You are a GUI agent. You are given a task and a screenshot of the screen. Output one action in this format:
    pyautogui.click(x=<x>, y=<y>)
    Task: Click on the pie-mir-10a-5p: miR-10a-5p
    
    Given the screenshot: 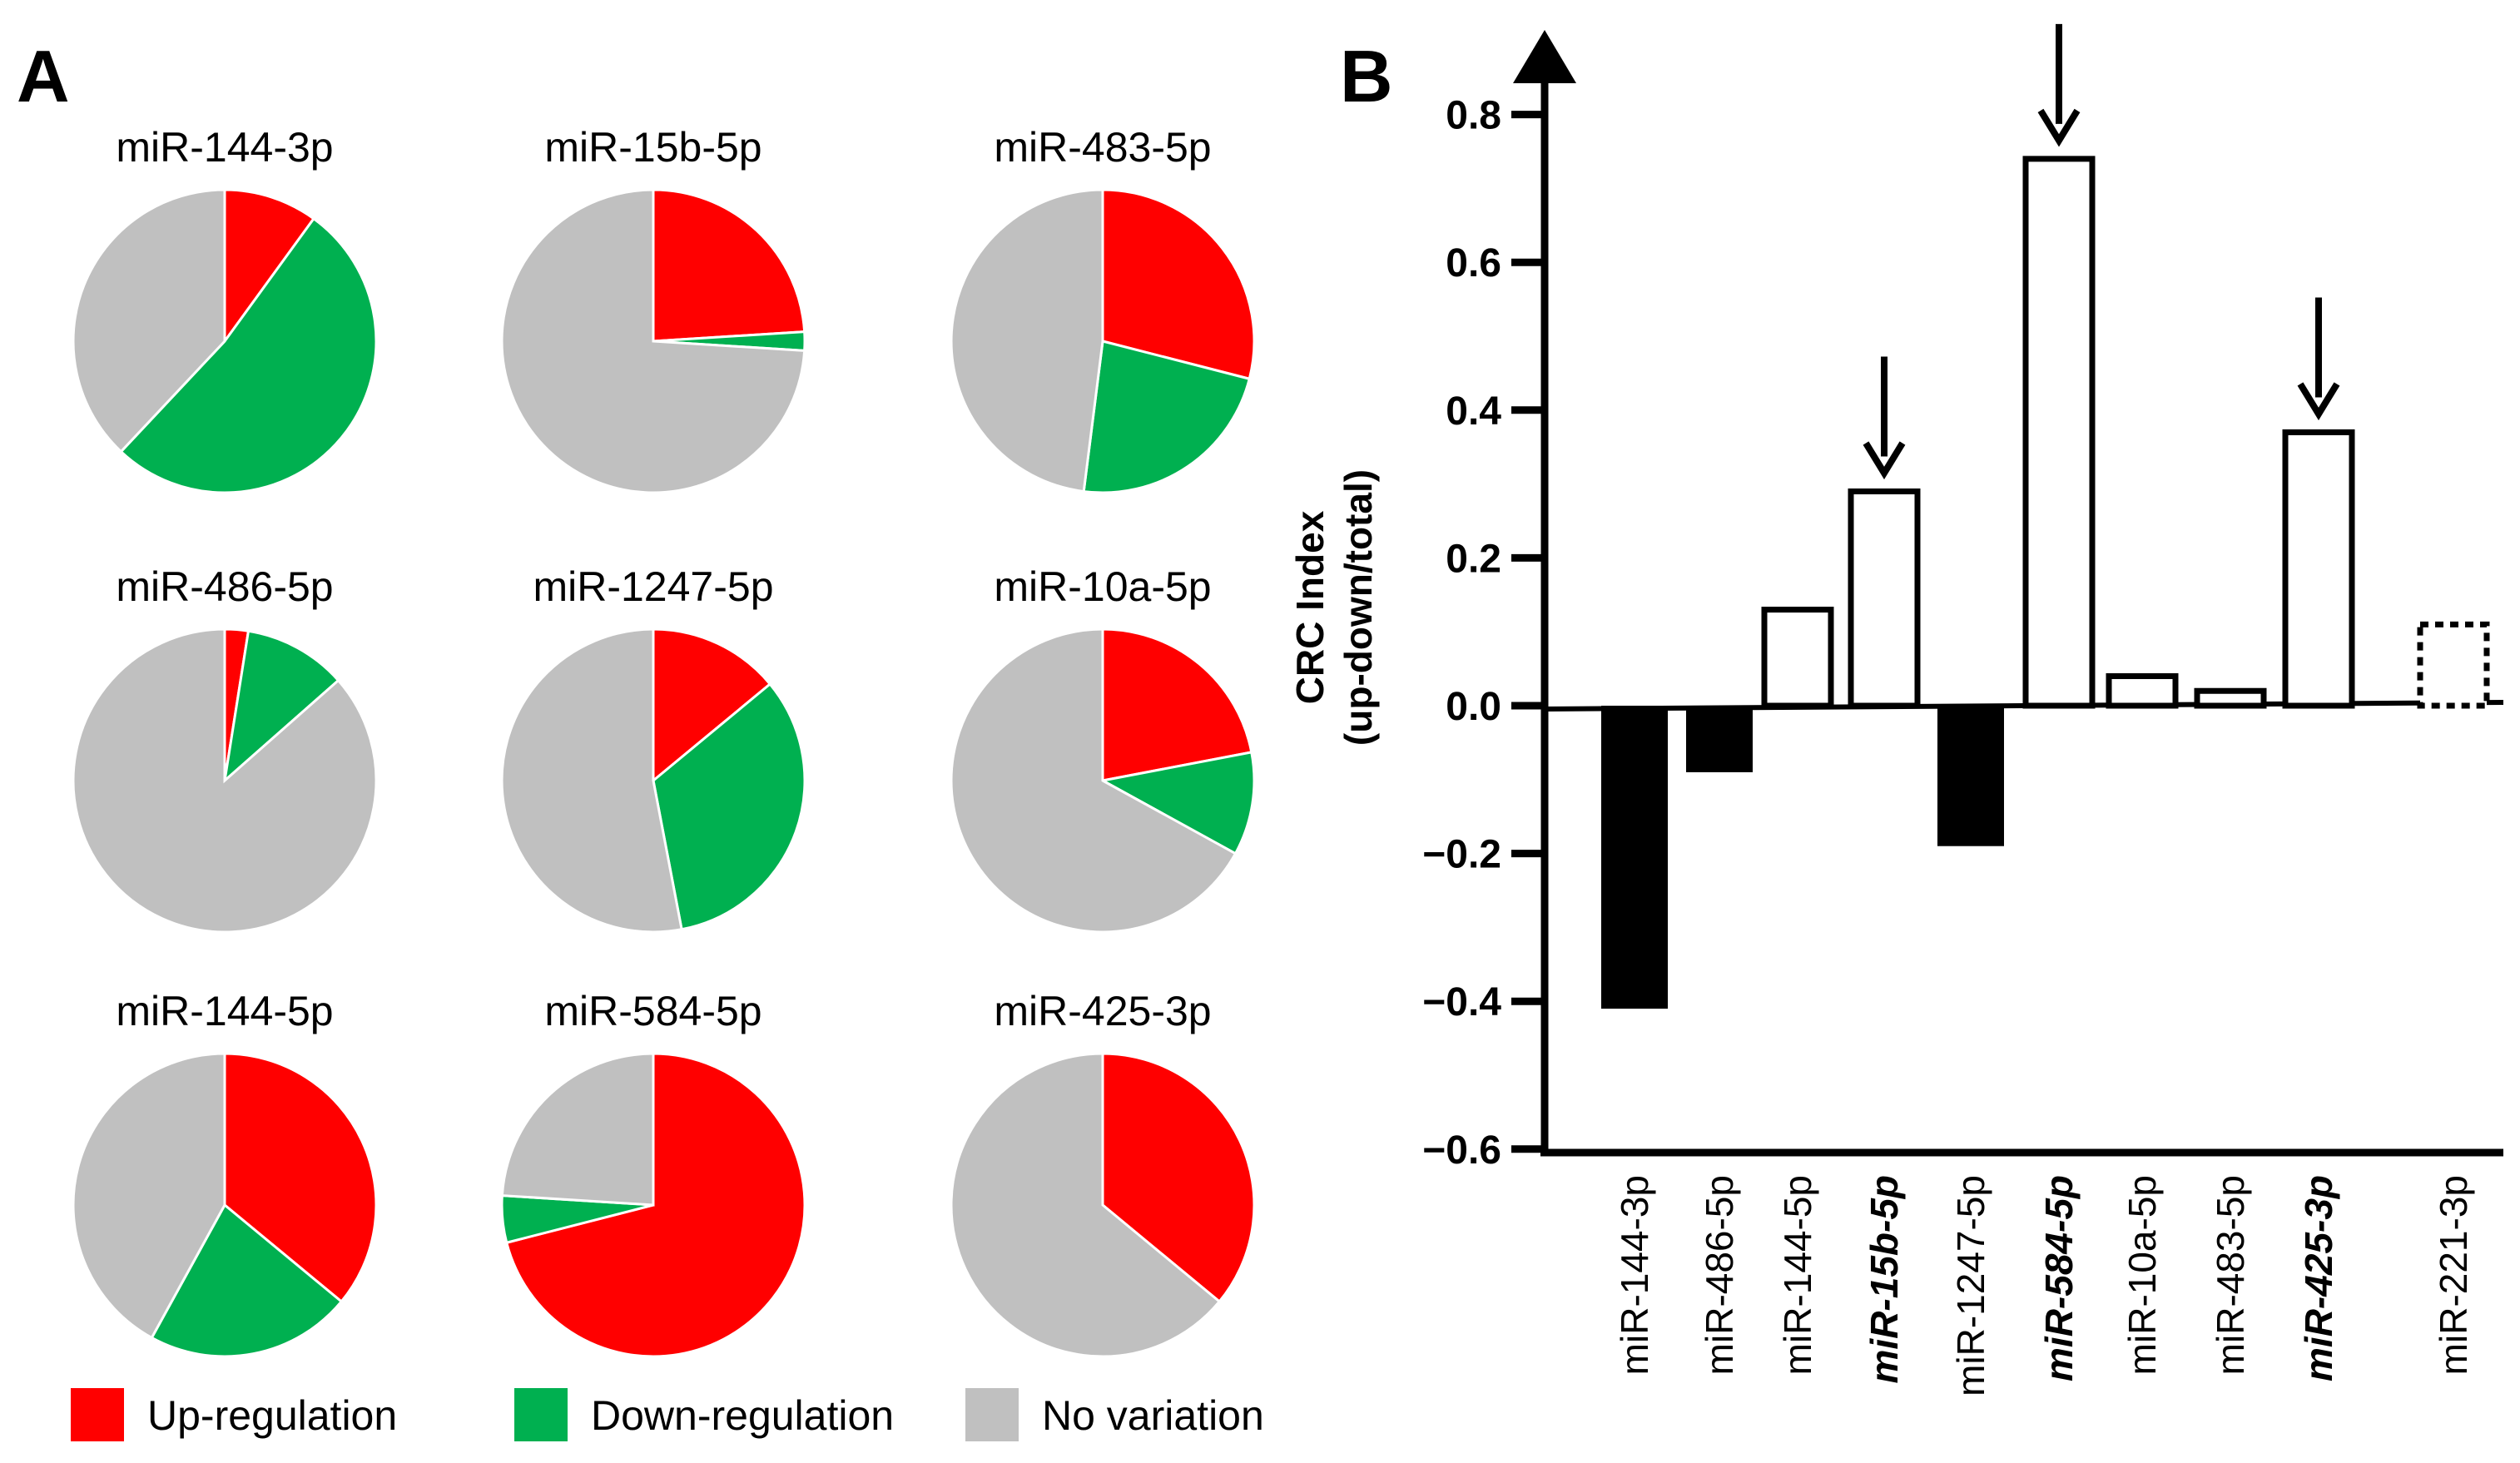 What is the action you would take?
    pyautogui.click(x=1103, y=748)
    